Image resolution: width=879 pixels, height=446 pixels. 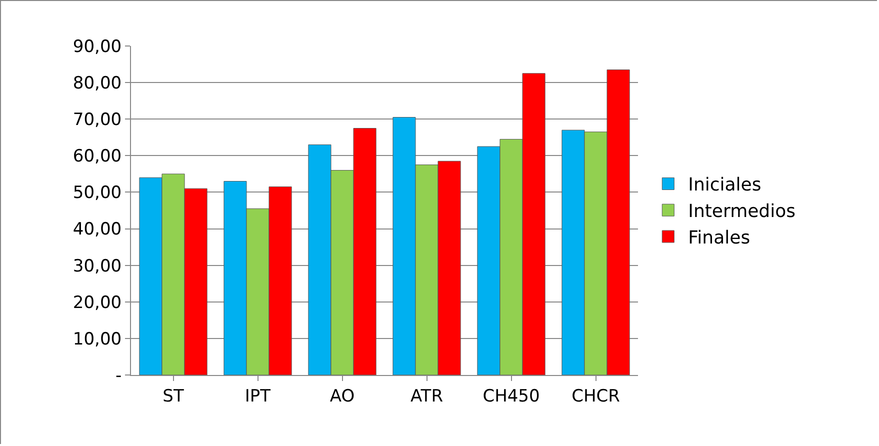 I want to click on x-tick-label: AO, so click(x=342, y=396).